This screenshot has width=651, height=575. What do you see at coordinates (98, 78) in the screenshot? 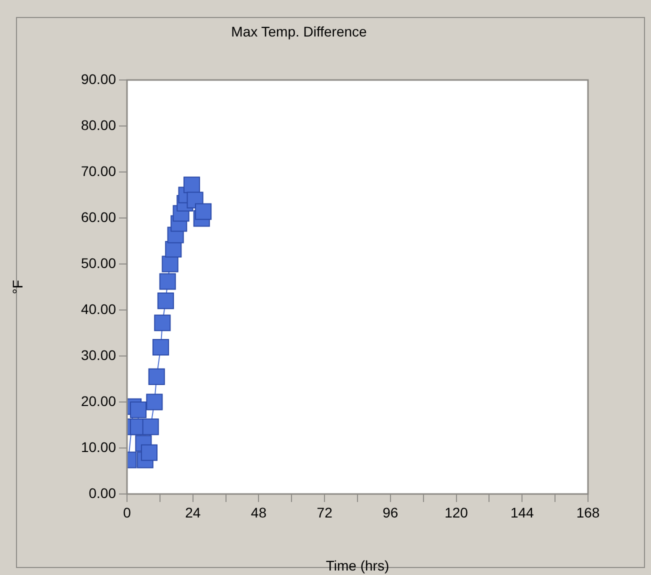
I see `y-tick-label: 90.00` at bounding box center [98, 78].